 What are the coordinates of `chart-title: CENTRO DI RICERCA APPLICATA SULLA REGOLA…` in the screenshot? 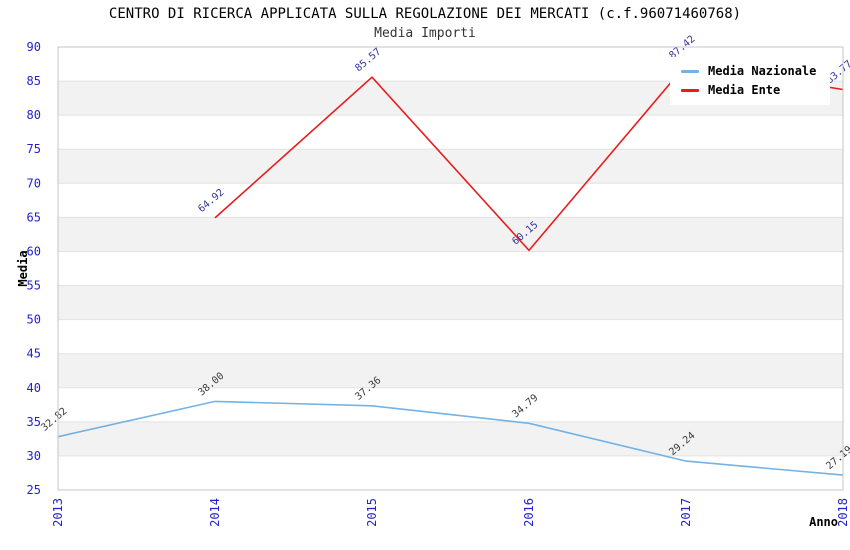 It's located at (425, 14).